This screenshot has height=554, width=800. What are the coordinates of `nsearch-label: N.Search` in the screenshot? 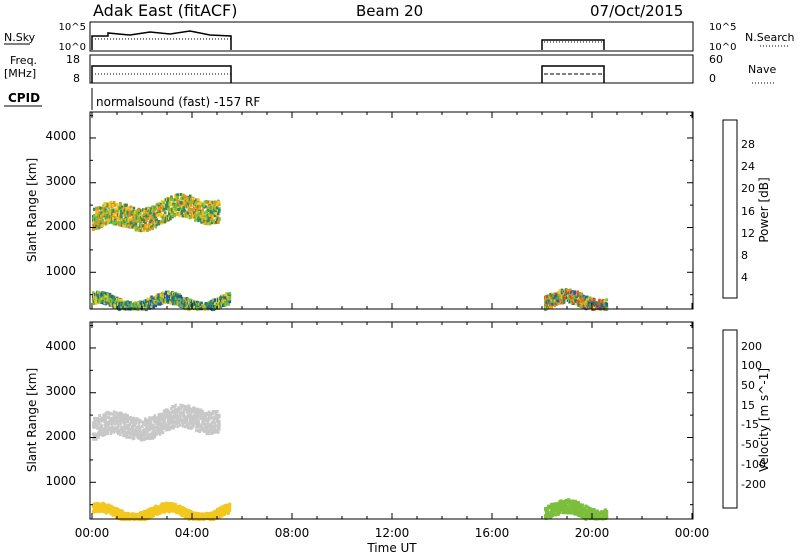 It's located at (770, 37).